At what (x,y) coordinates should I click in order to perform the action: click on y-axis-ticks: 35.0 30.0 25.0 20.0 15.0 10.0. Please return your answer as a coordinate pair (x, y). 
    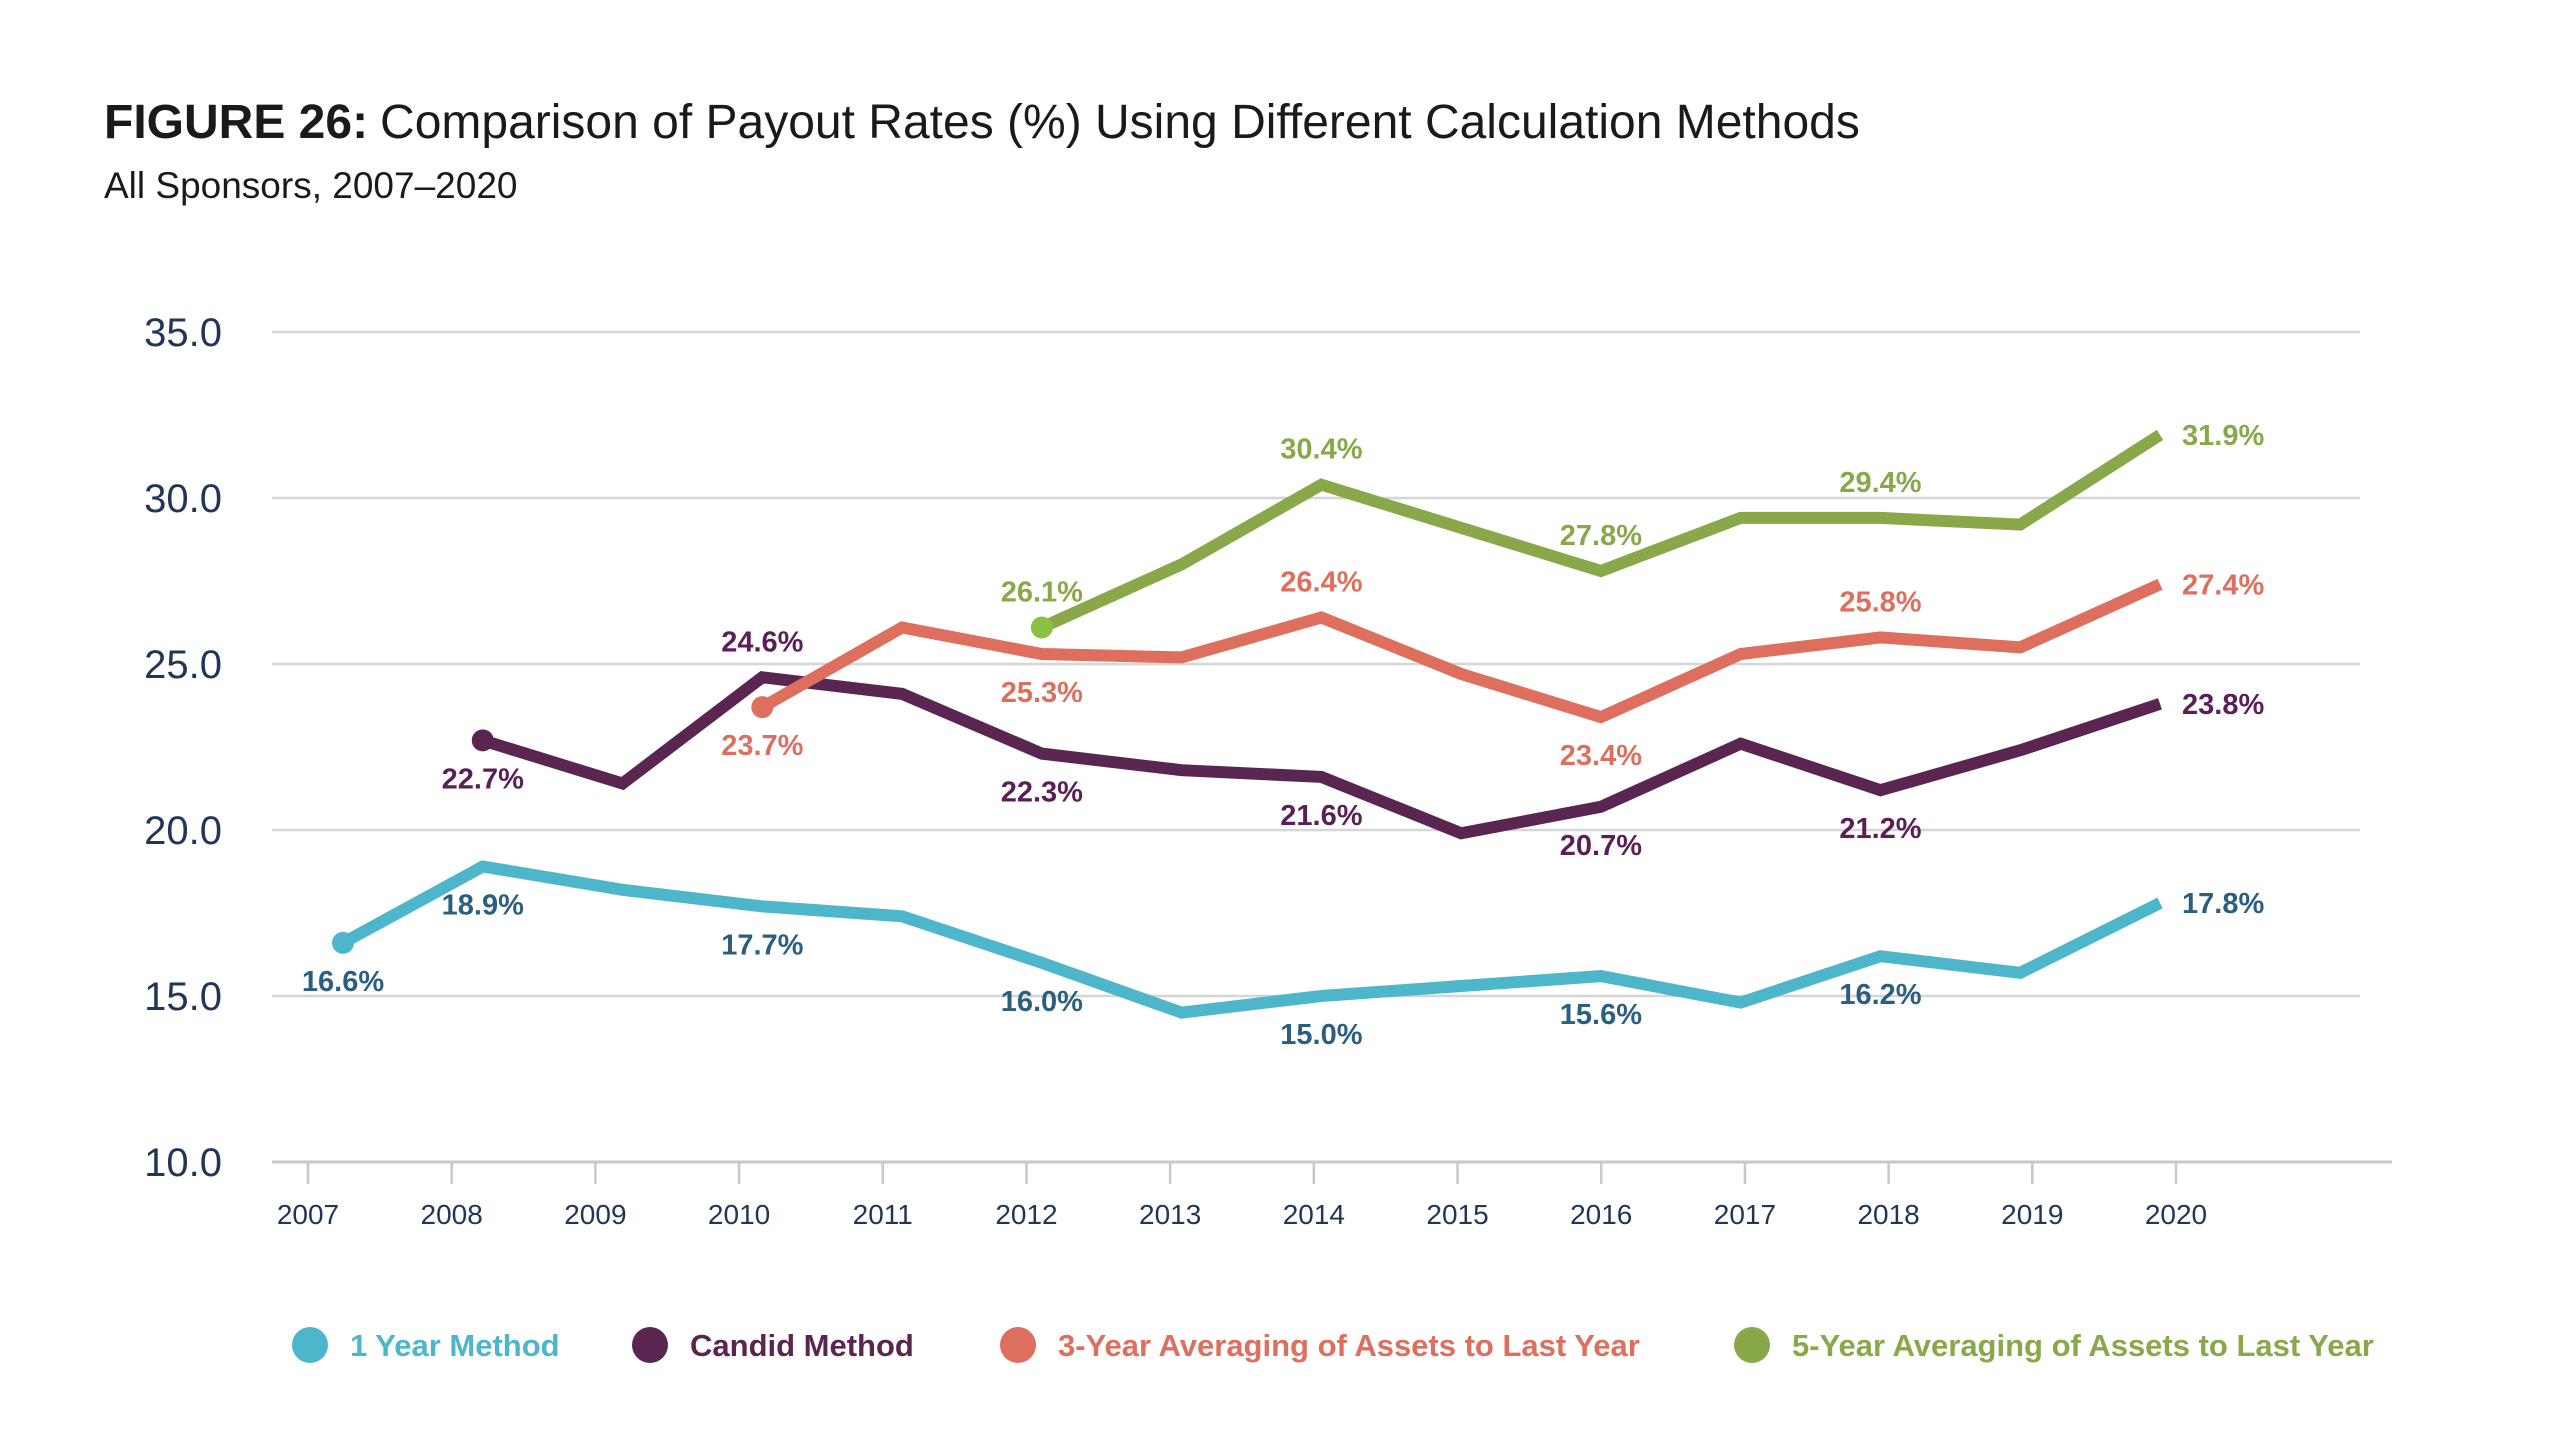
    Looking at the image, I should click on (183, 748).